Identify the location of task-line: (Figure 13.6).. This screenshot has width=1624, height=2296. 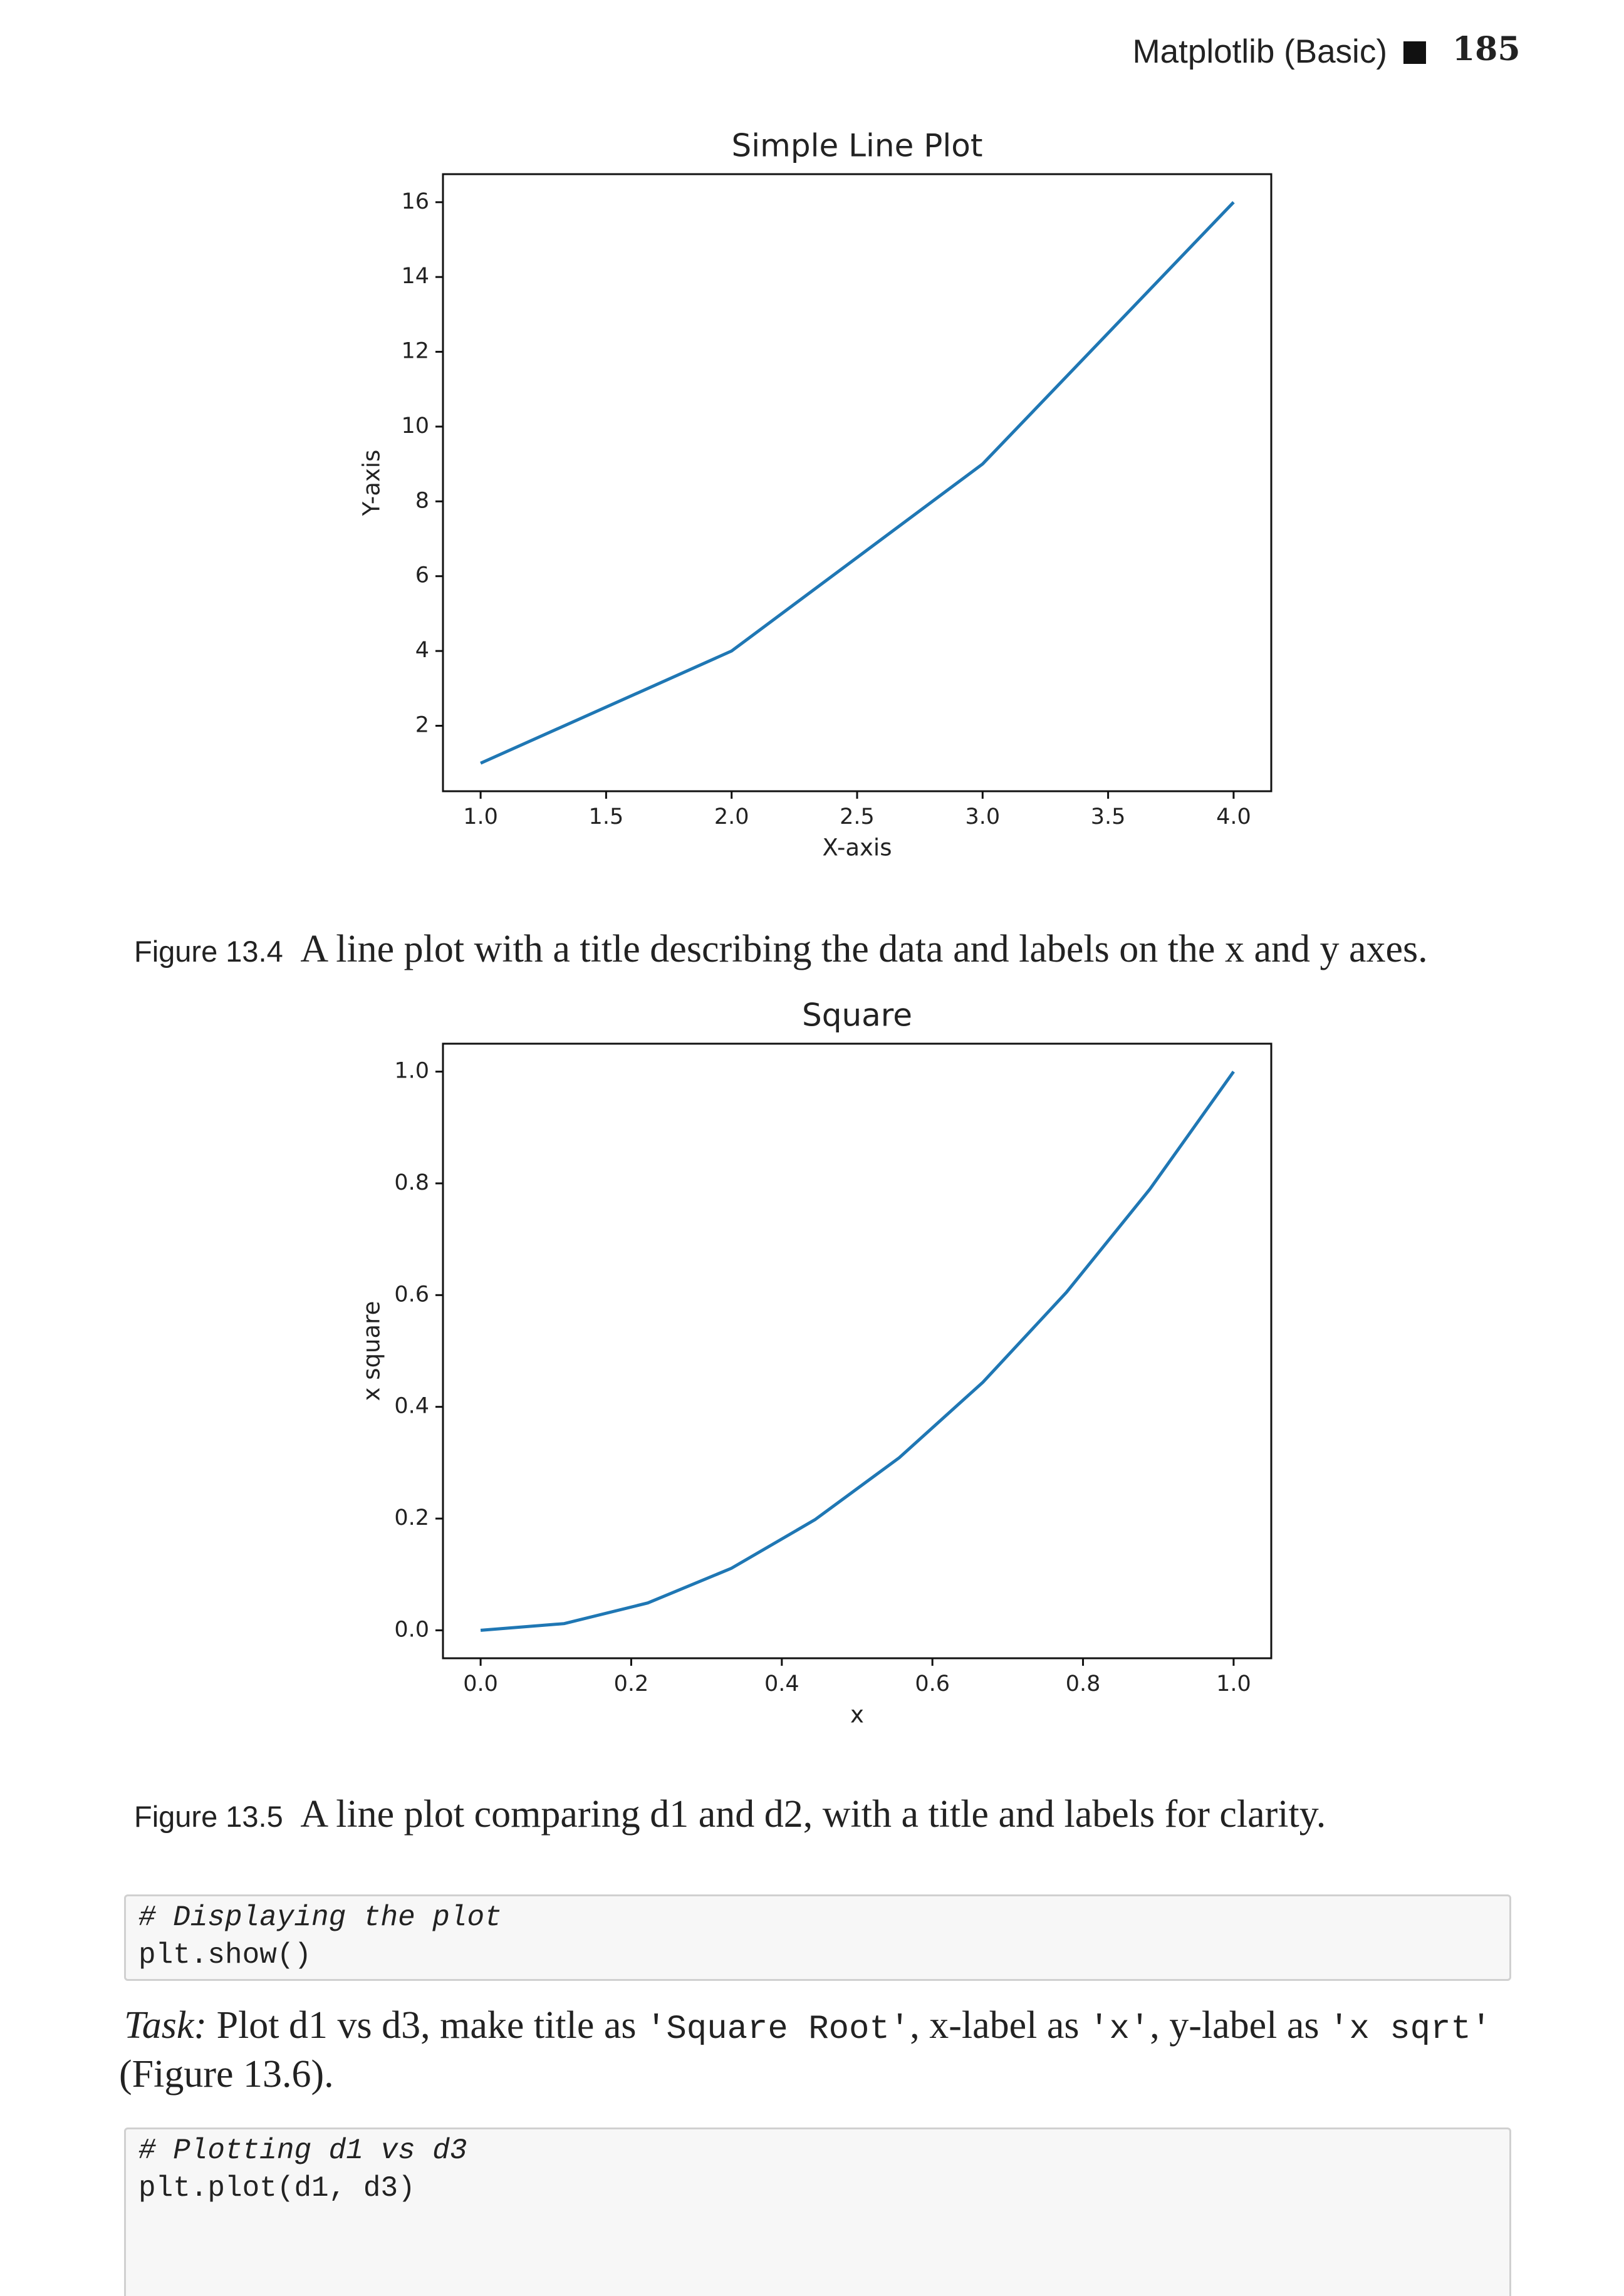
(226, 2074).